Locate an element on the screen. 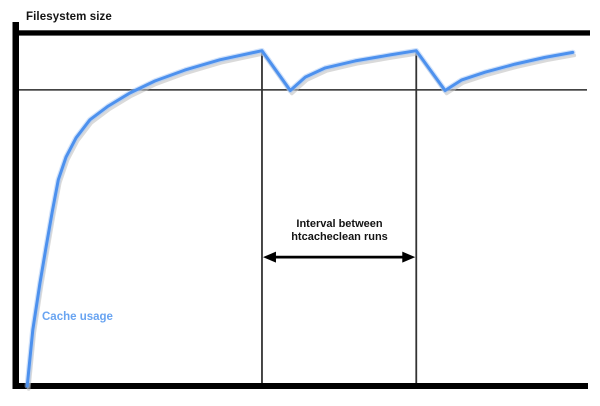  filesystem-size-label: Filesystem size is located at coordinates (69, 17).